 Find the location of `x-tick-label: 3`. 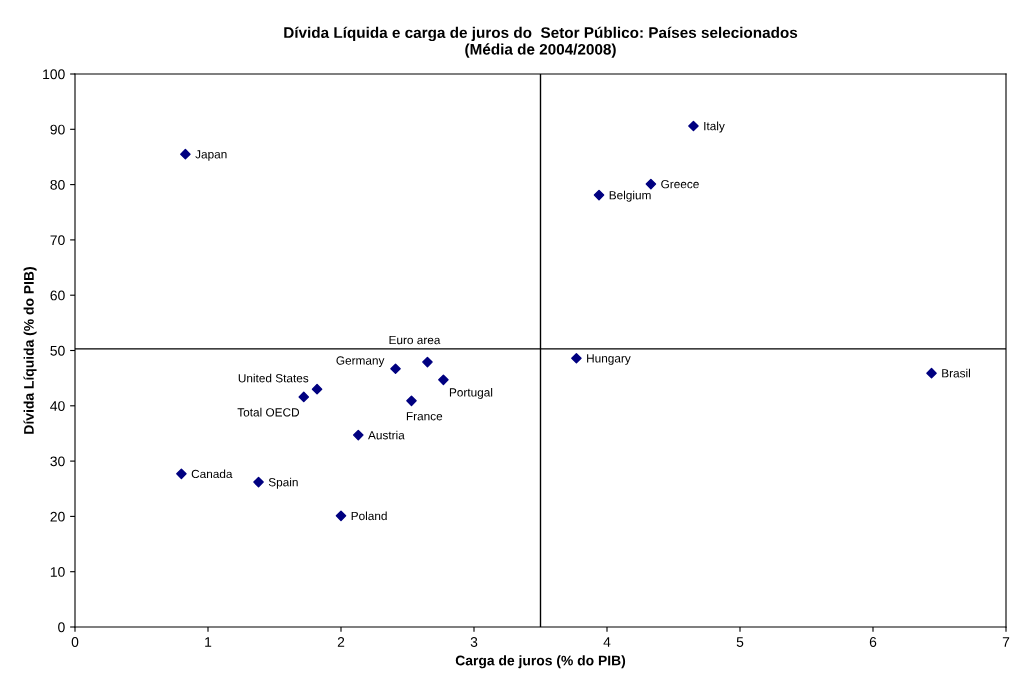

x-tick-label: 3 is located at coordinates (474, 642).